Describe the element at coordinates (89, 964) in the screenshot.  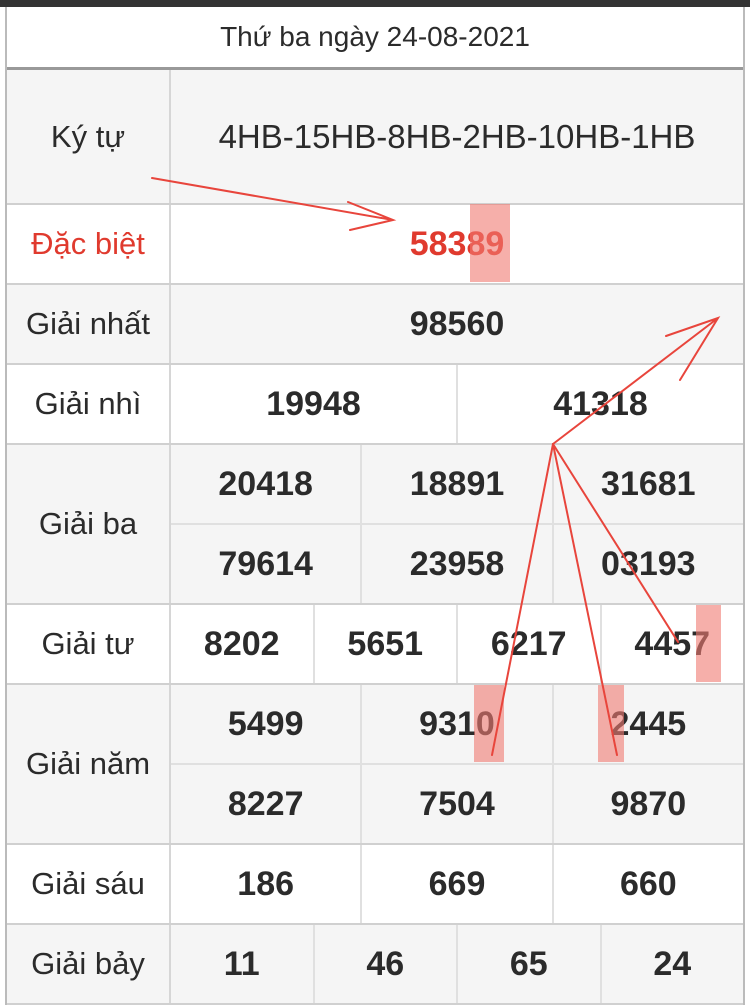
I see `row-label: Giải bảy` at that location.